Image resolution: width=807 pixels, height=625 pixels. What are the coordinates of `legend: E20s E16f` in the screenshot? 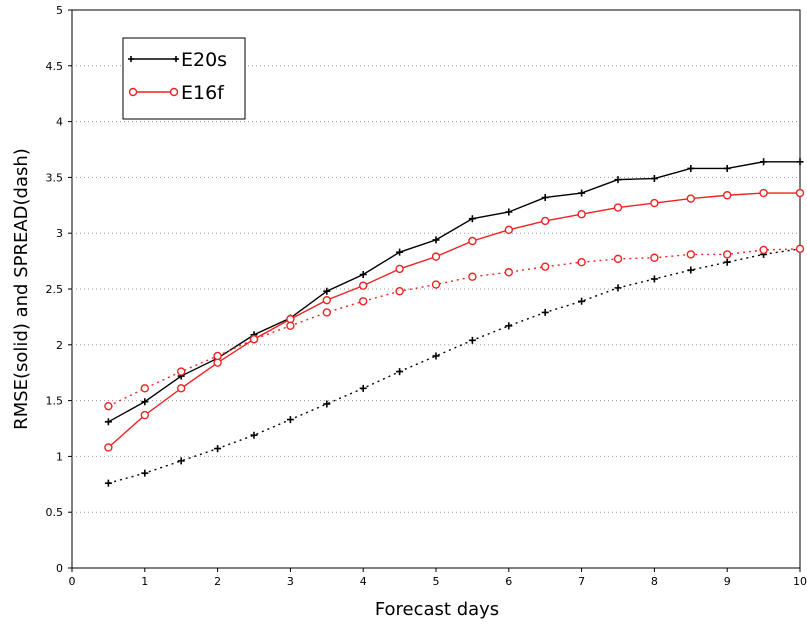 It's located at (184, 78).